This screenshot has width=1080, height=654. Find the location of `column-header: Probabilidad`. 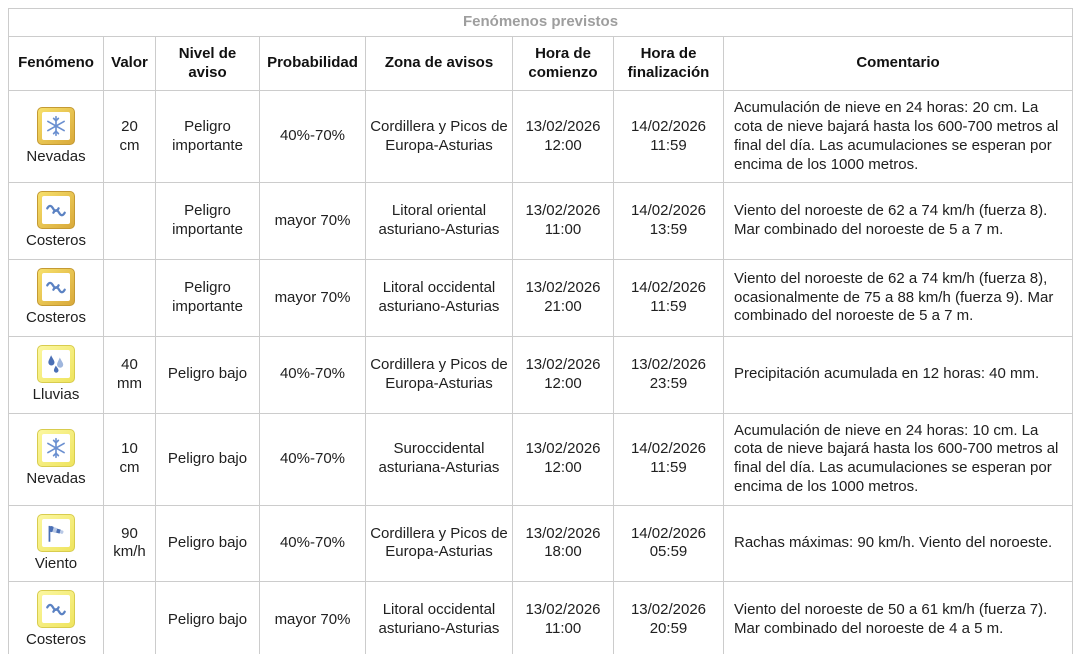

column-header: Probabilidad is located at coordinates (312, 63).